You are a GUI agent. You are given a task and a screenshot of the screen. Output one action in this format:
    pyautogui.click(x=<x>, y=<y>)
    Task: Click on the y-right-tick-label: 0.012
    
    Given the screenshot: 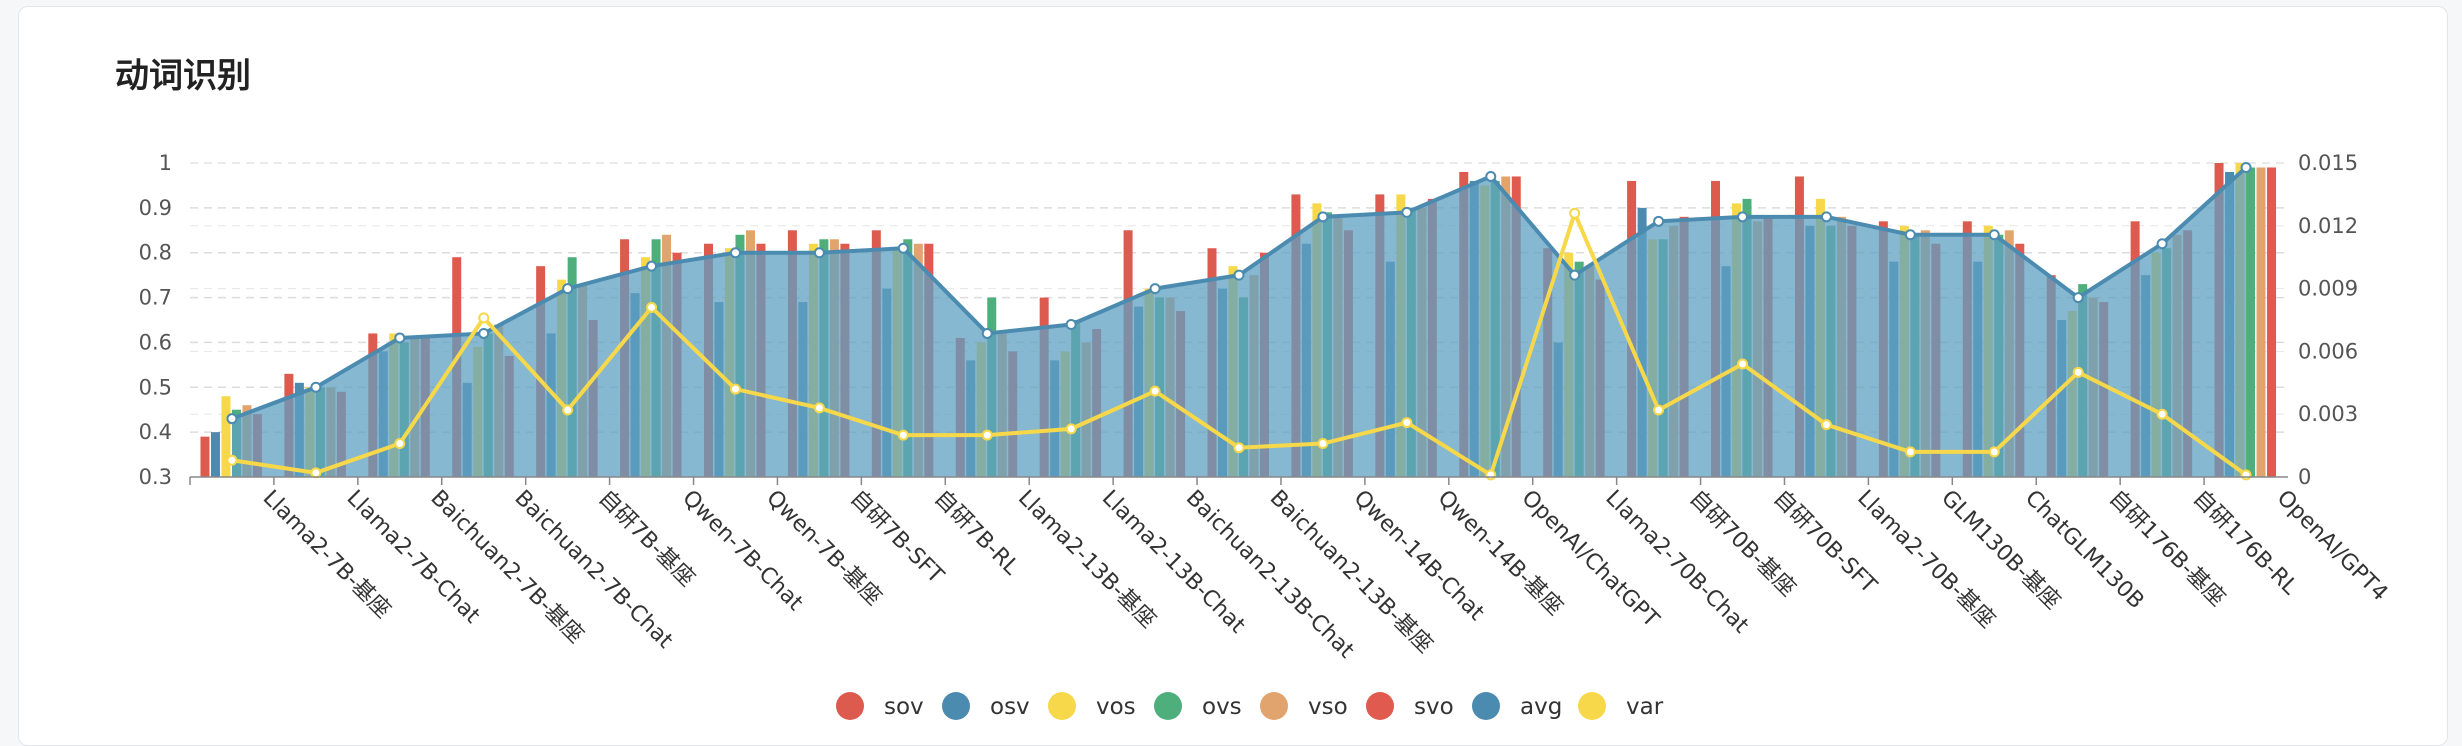 What is the action you would take?
    pyautogui.click(x=2328, y=226)
    